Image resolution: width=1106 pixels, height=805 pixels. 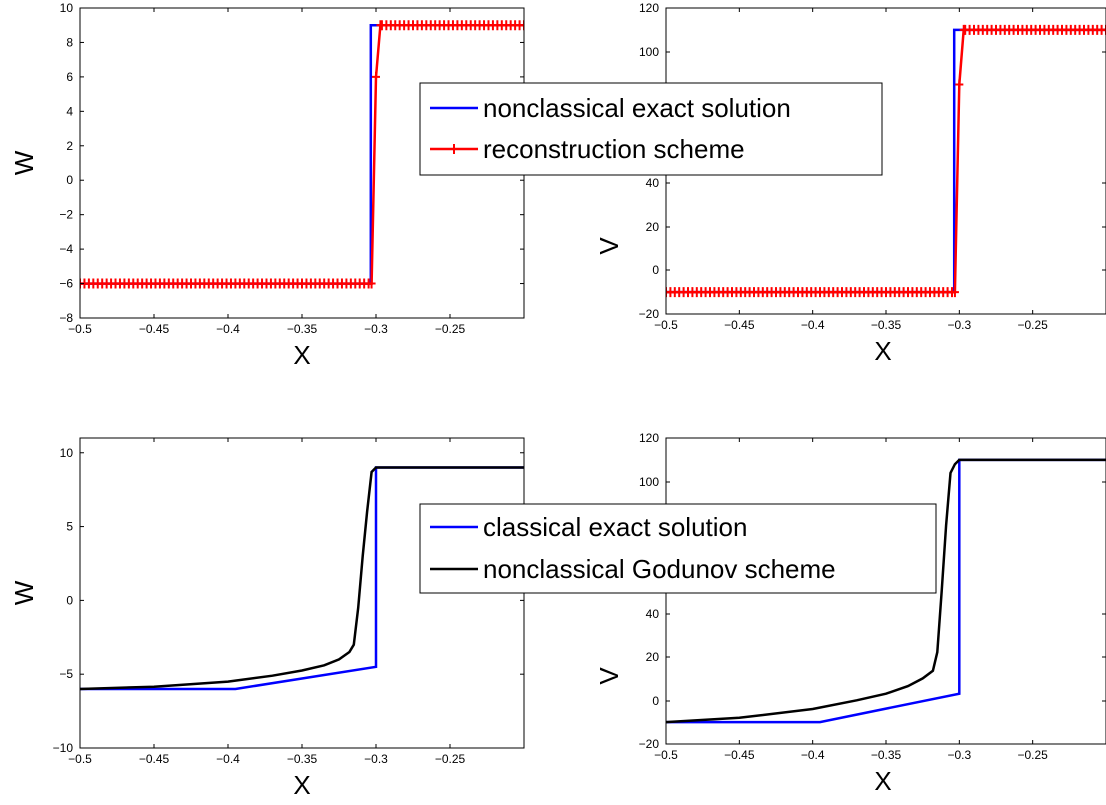 I want to click on y-tick-label: −10, so click(x=63, y=748).